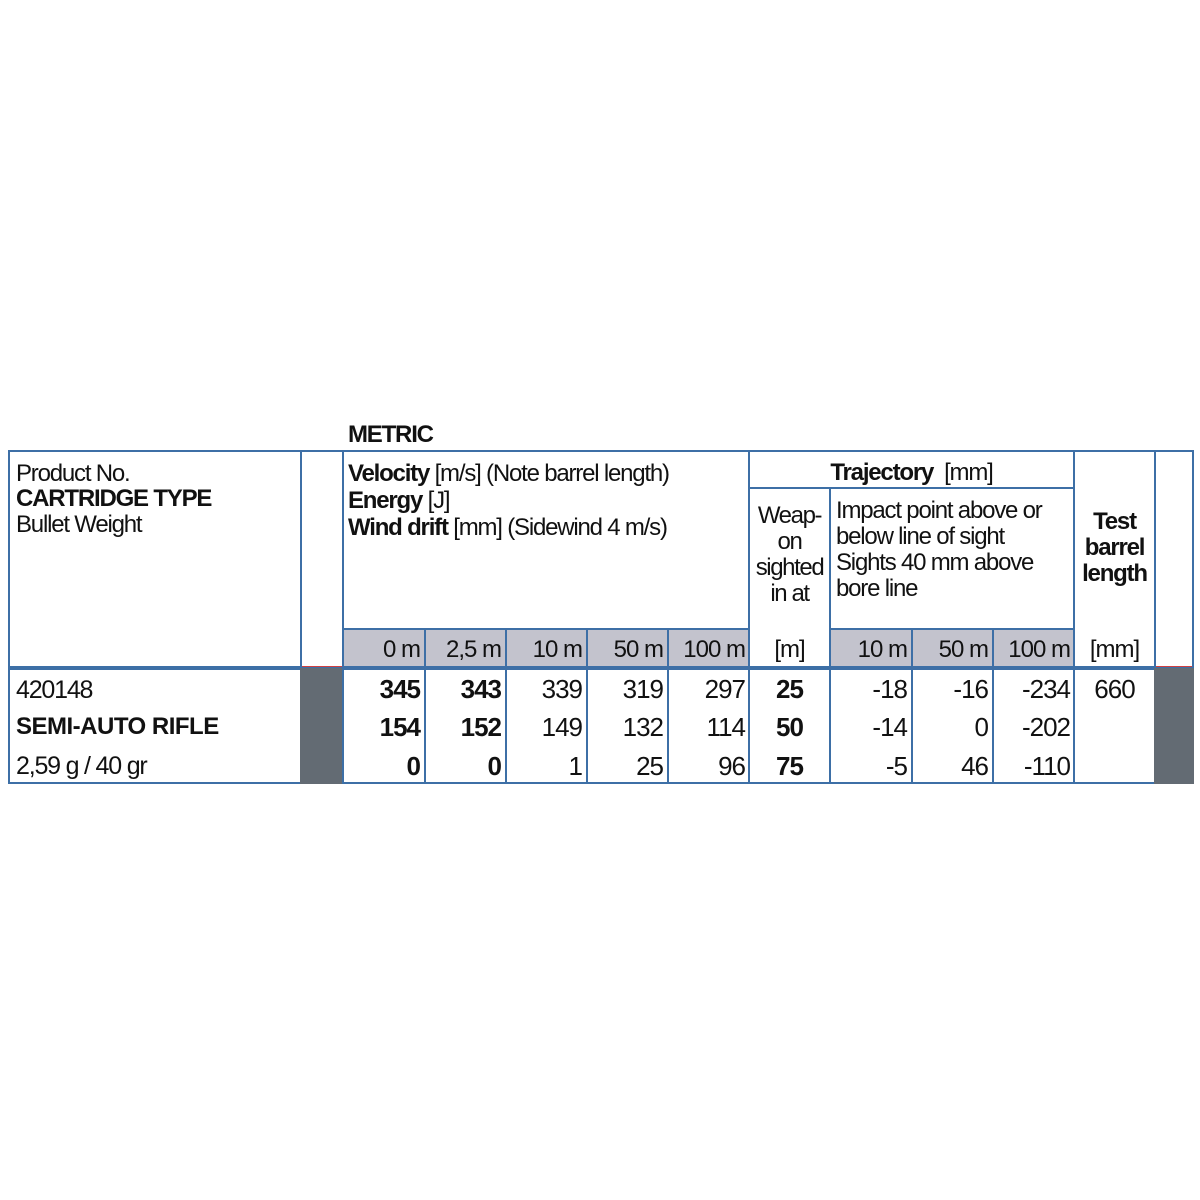 Image resolution: width=1200 pixels, height=1200 pixels. Describe the element at coordinates (481, 727) in the screenshot. I see `ballistic-value: 152` at that location.